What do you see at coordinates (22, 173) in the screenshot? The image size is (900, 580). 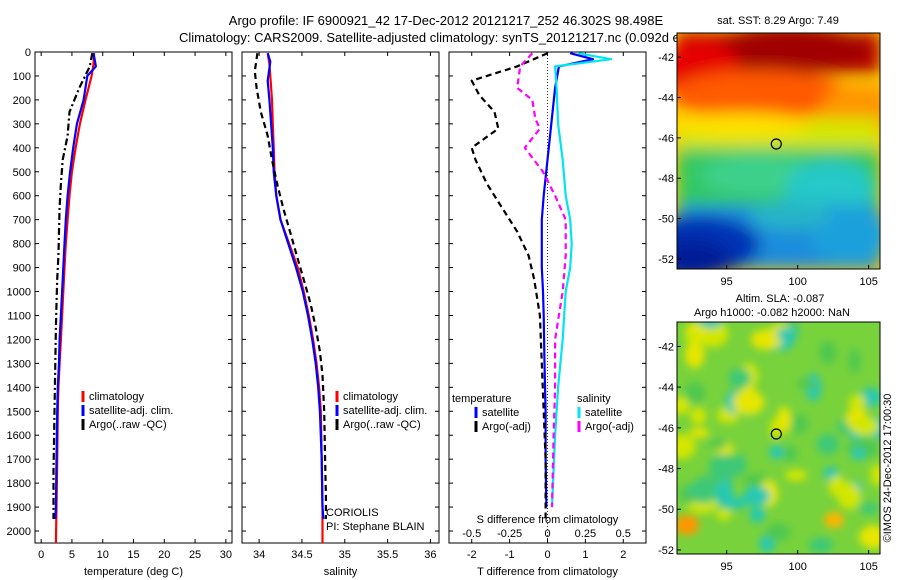 I see `depth-tick-label: 500` at bounding box center [22, 173].